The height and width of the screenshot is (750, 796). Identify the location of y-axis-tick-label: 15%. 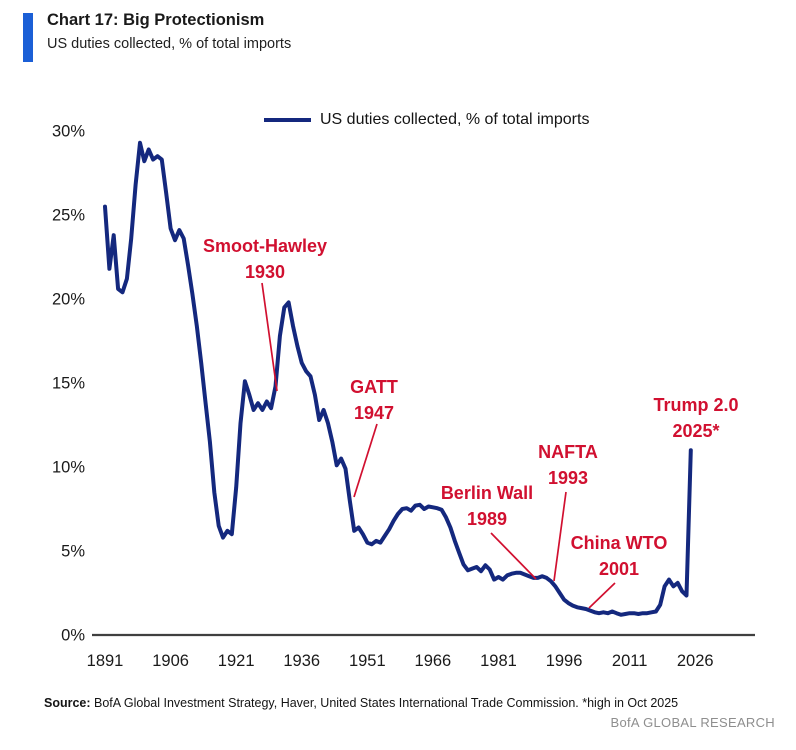
(68, 384).